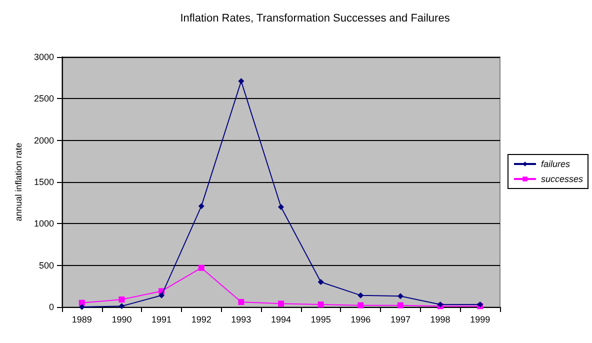 This screenshot has width=592, height=343. I want to click on x-tick-label: 1999, so click(480, 319).